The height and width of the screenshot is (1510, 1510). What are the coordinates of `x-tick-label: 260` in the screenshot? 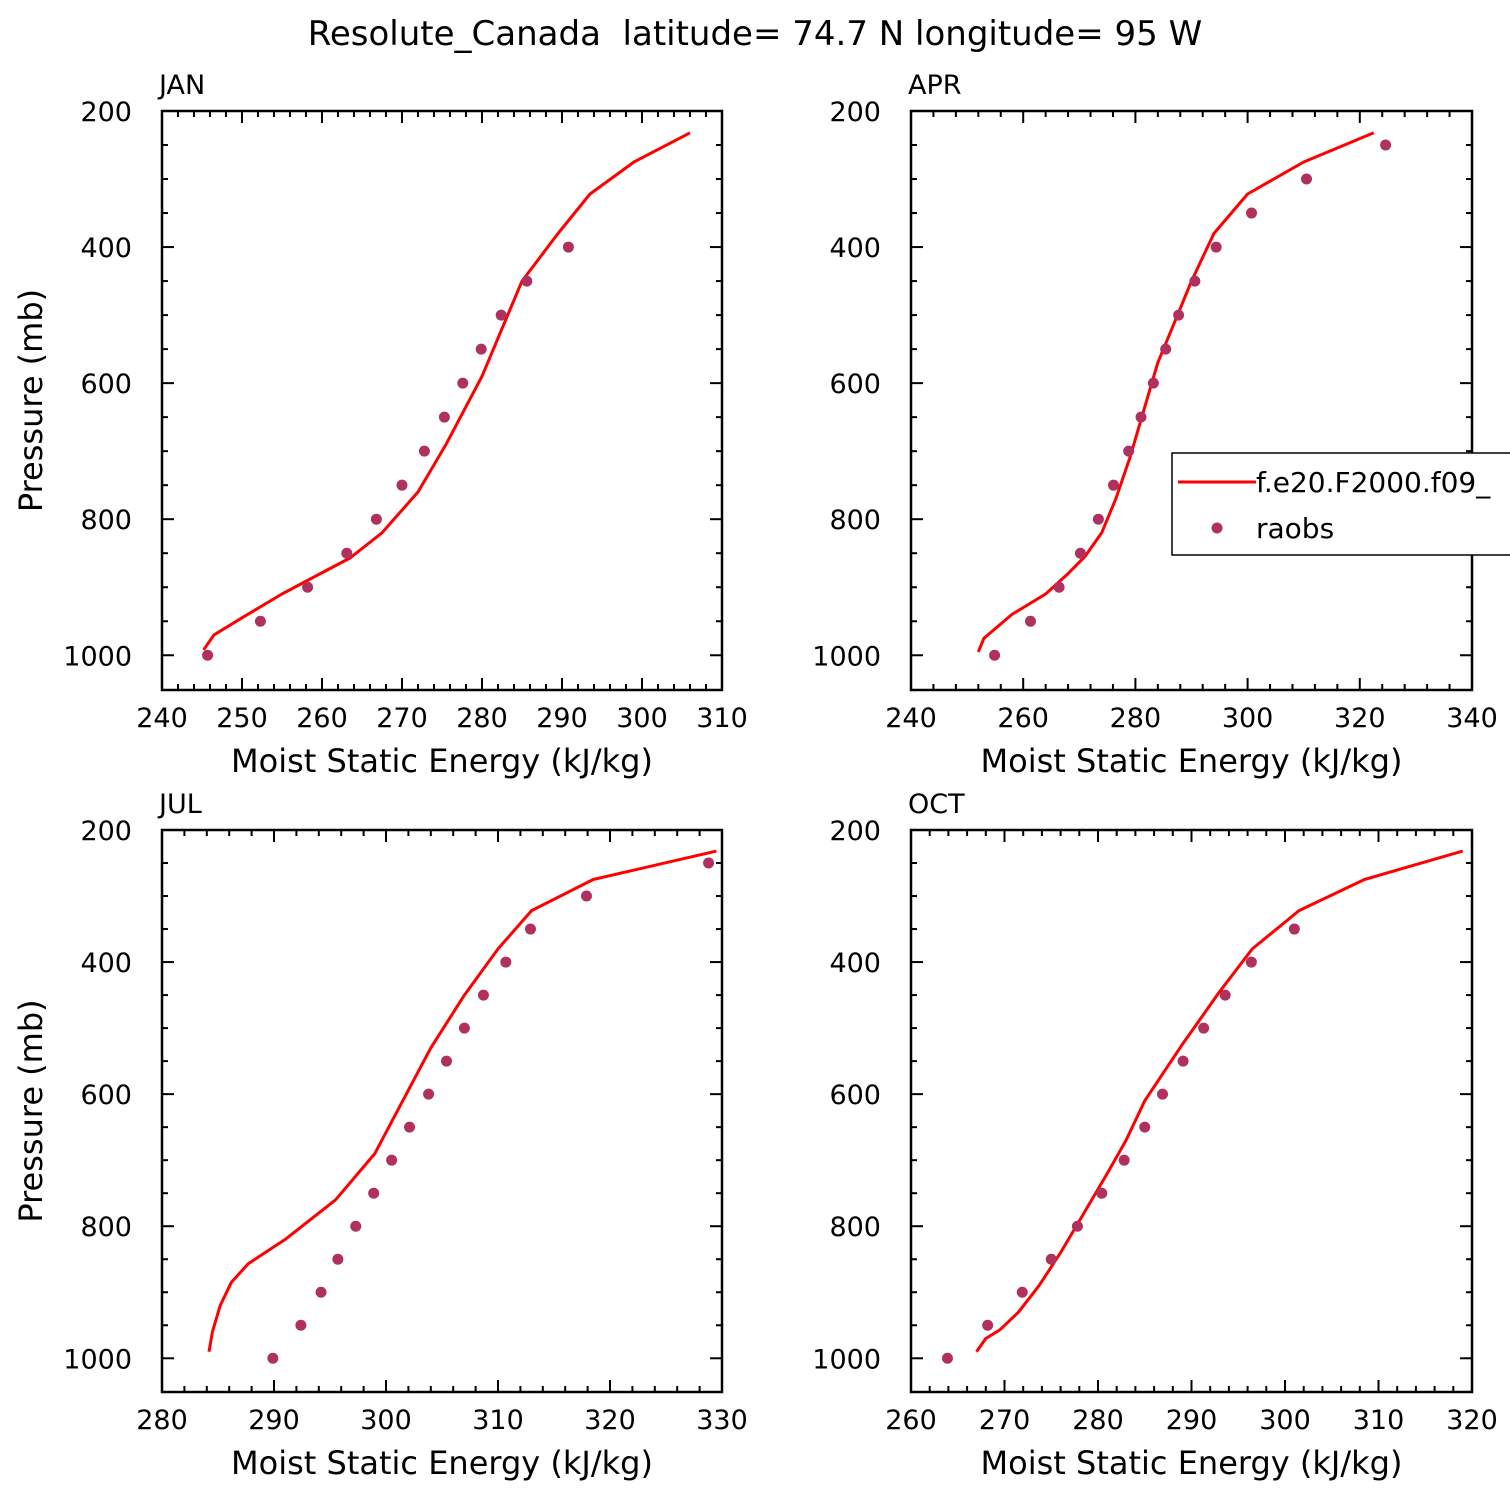 It's located at (911, 1420).